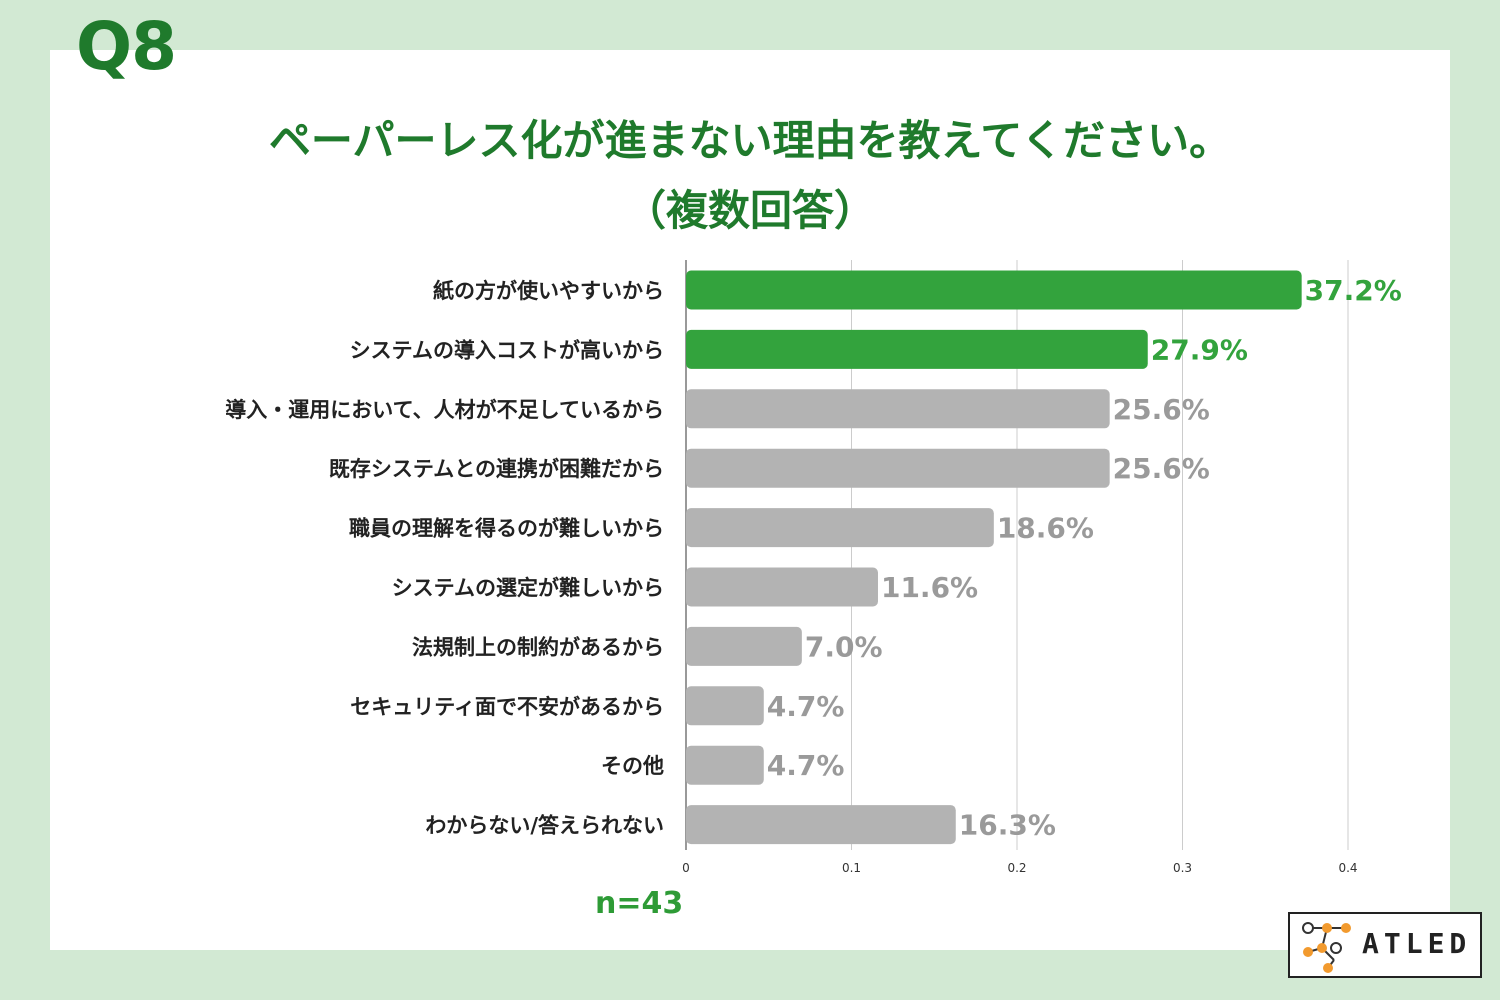 The image size is (1500, 1000). I want to click on data-label: 27.9%, so click(1199, 349).